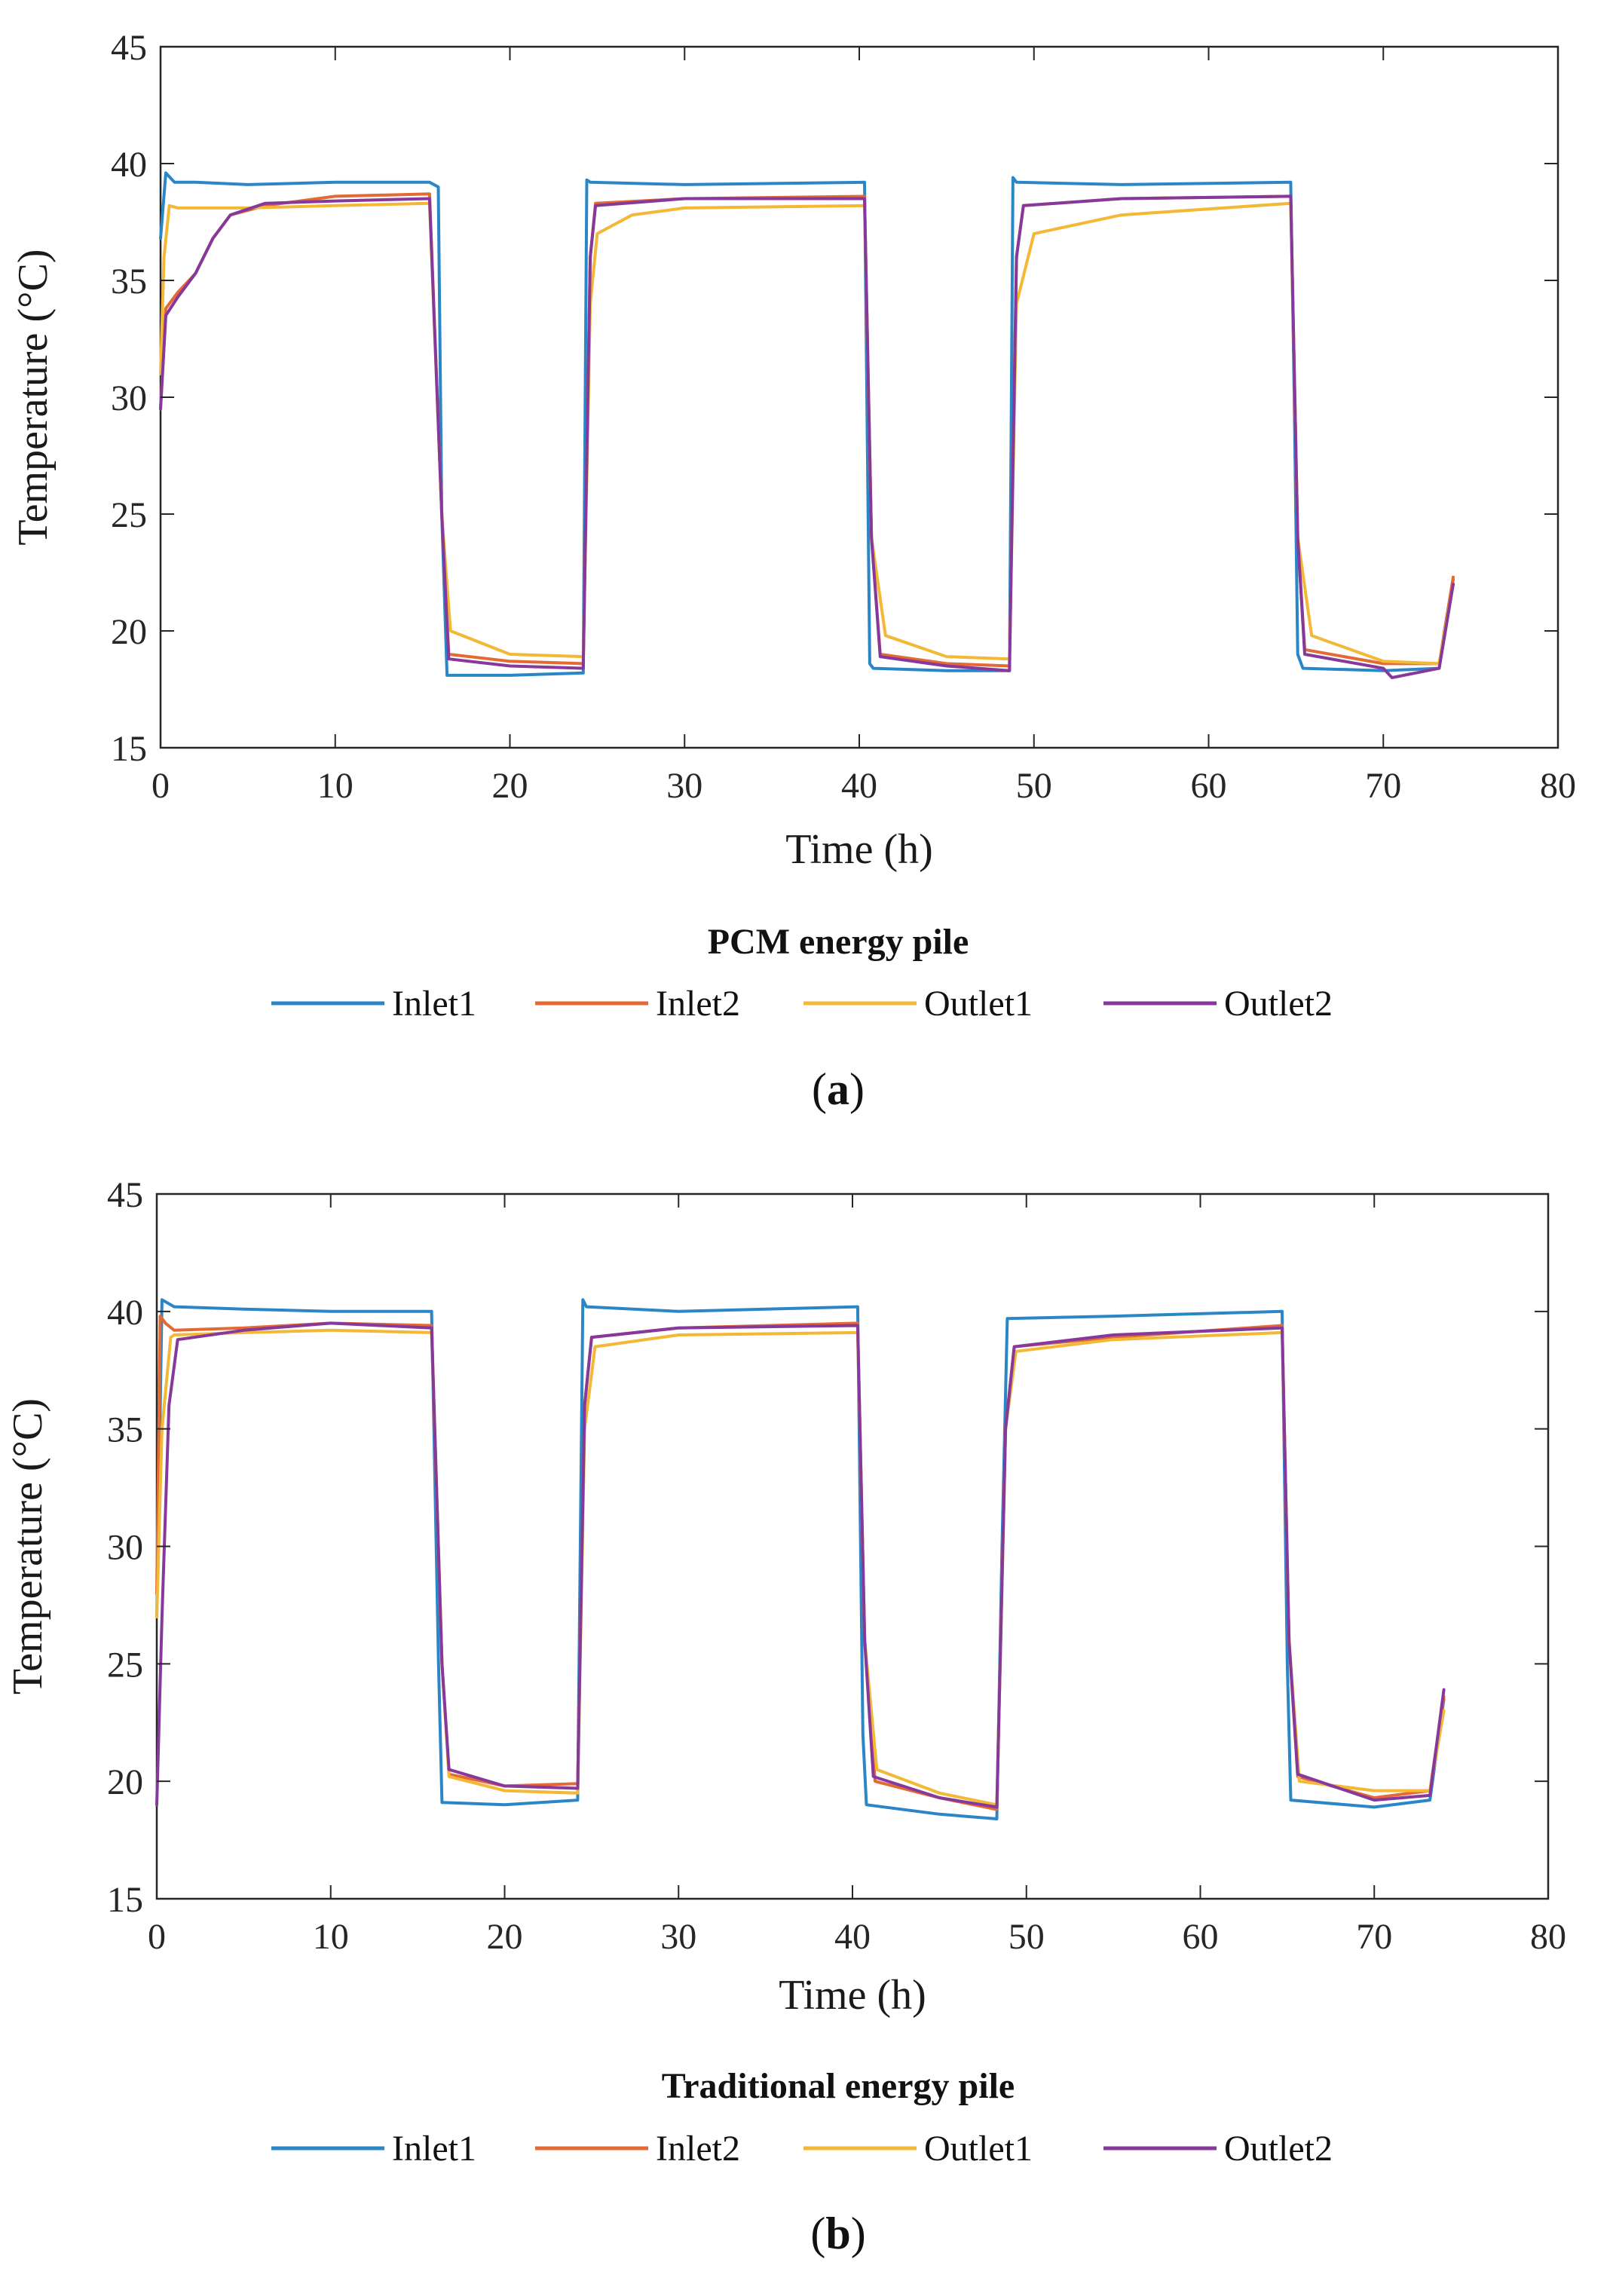  What do you see at coordinates (838, 942) in the screenshot?
I see `chart-title: PCM energy pile` at bounding box center [838, 942].